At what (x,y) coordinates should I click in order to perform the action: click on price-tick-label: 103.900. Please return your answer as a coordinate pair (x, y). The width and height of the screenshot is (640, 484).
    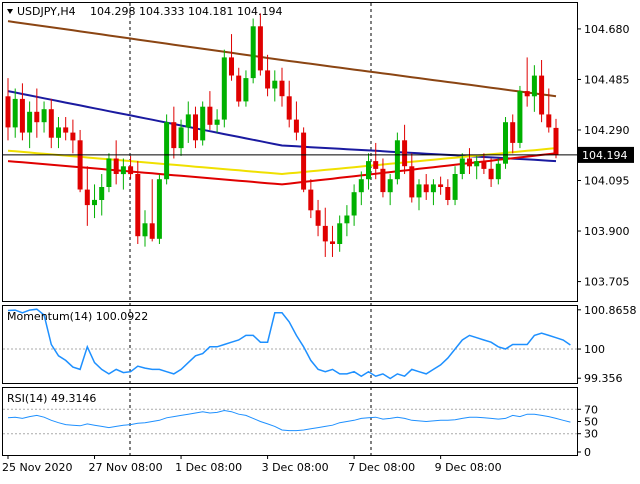
    Looking at the image, I should click on (607, 231).